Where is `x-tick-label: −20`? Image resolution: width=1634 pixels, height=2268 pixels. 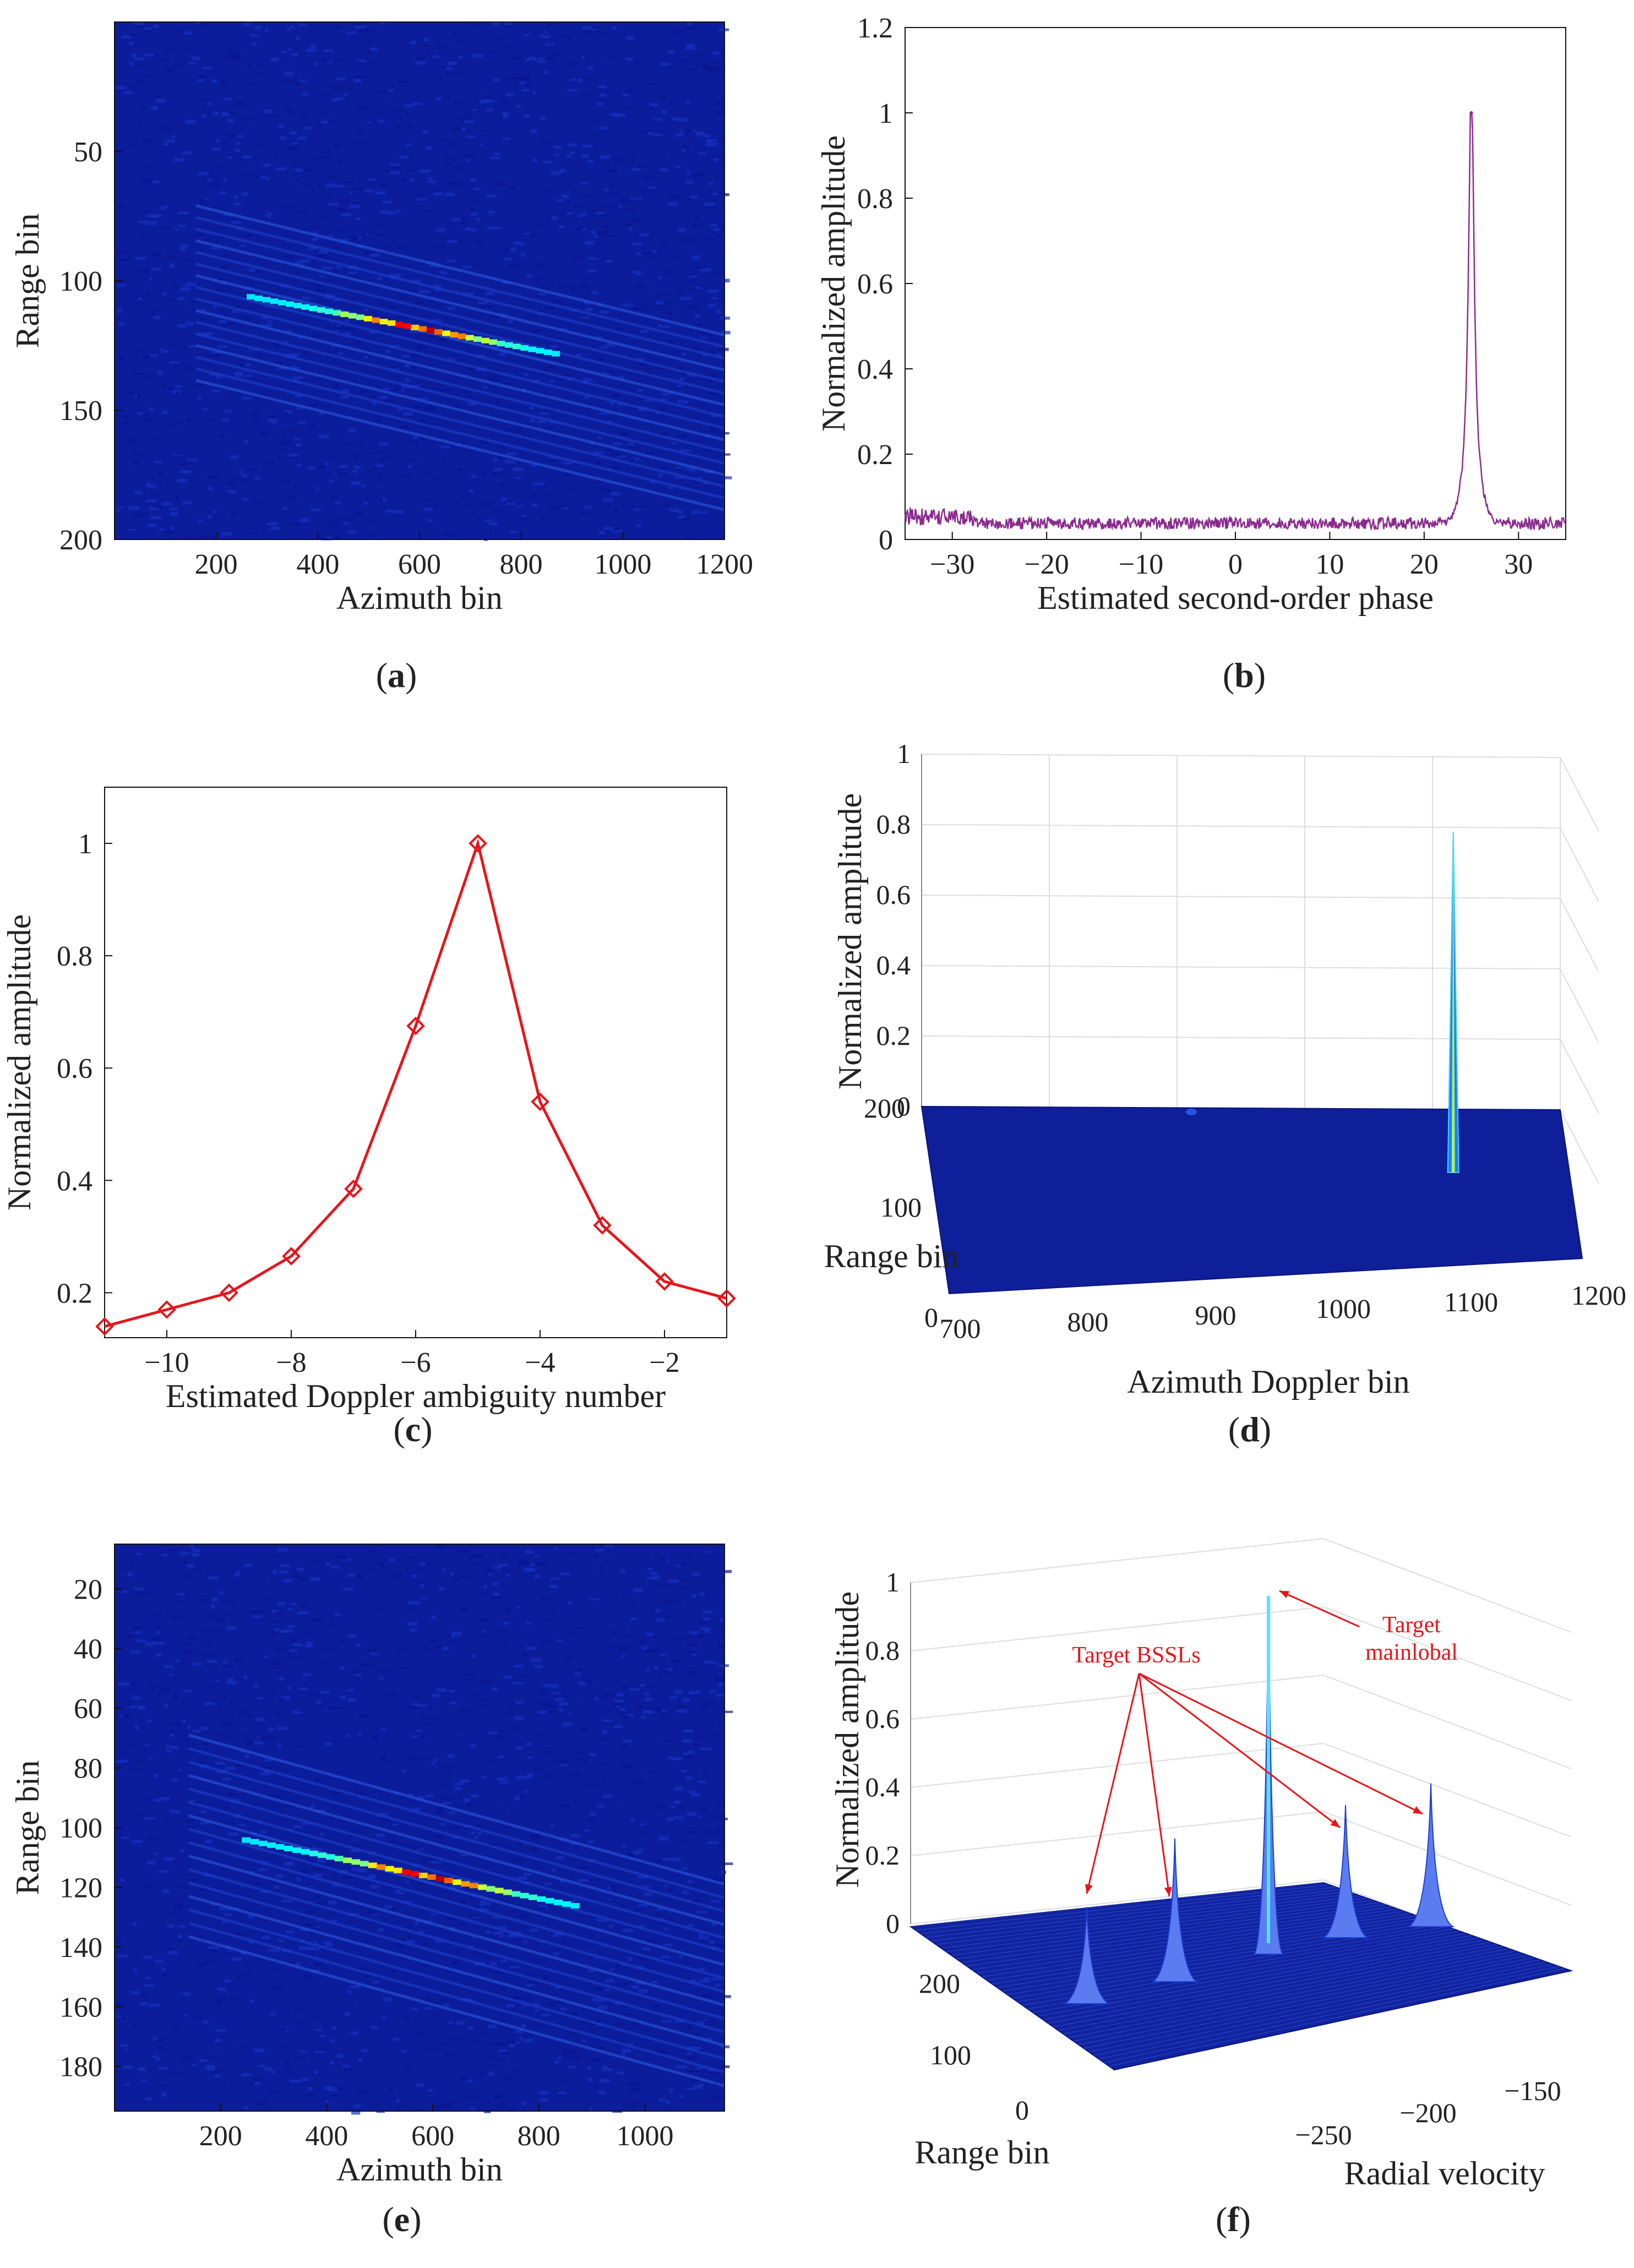 x-tick-label: −20 is located at coordinates (1046, 564).